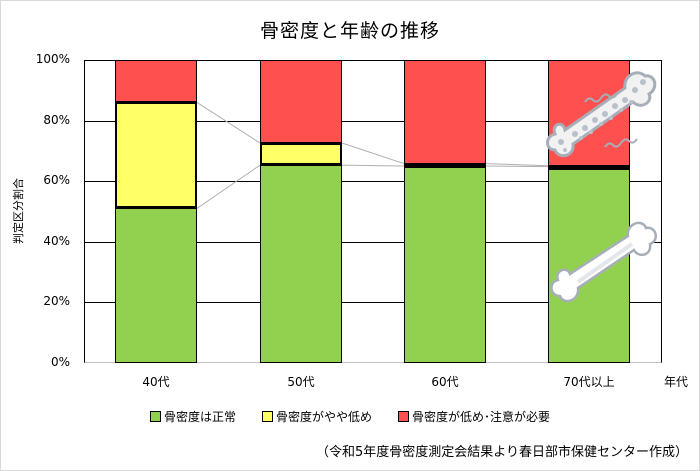 The width and height of the screenshot is (700, 471). What do you see at coordinates (155, 416) in the screenshot?
I see `legend-swatch-normal` at bounding box center [155, 416].